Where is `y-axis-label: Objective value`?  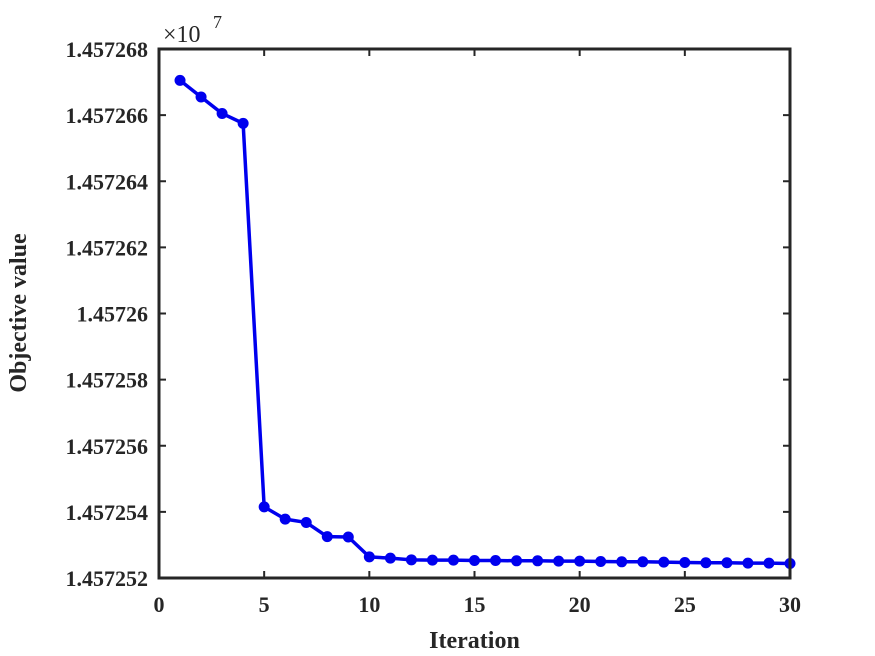
y-axis-label: Objective value is located at coordinates (19, 313).